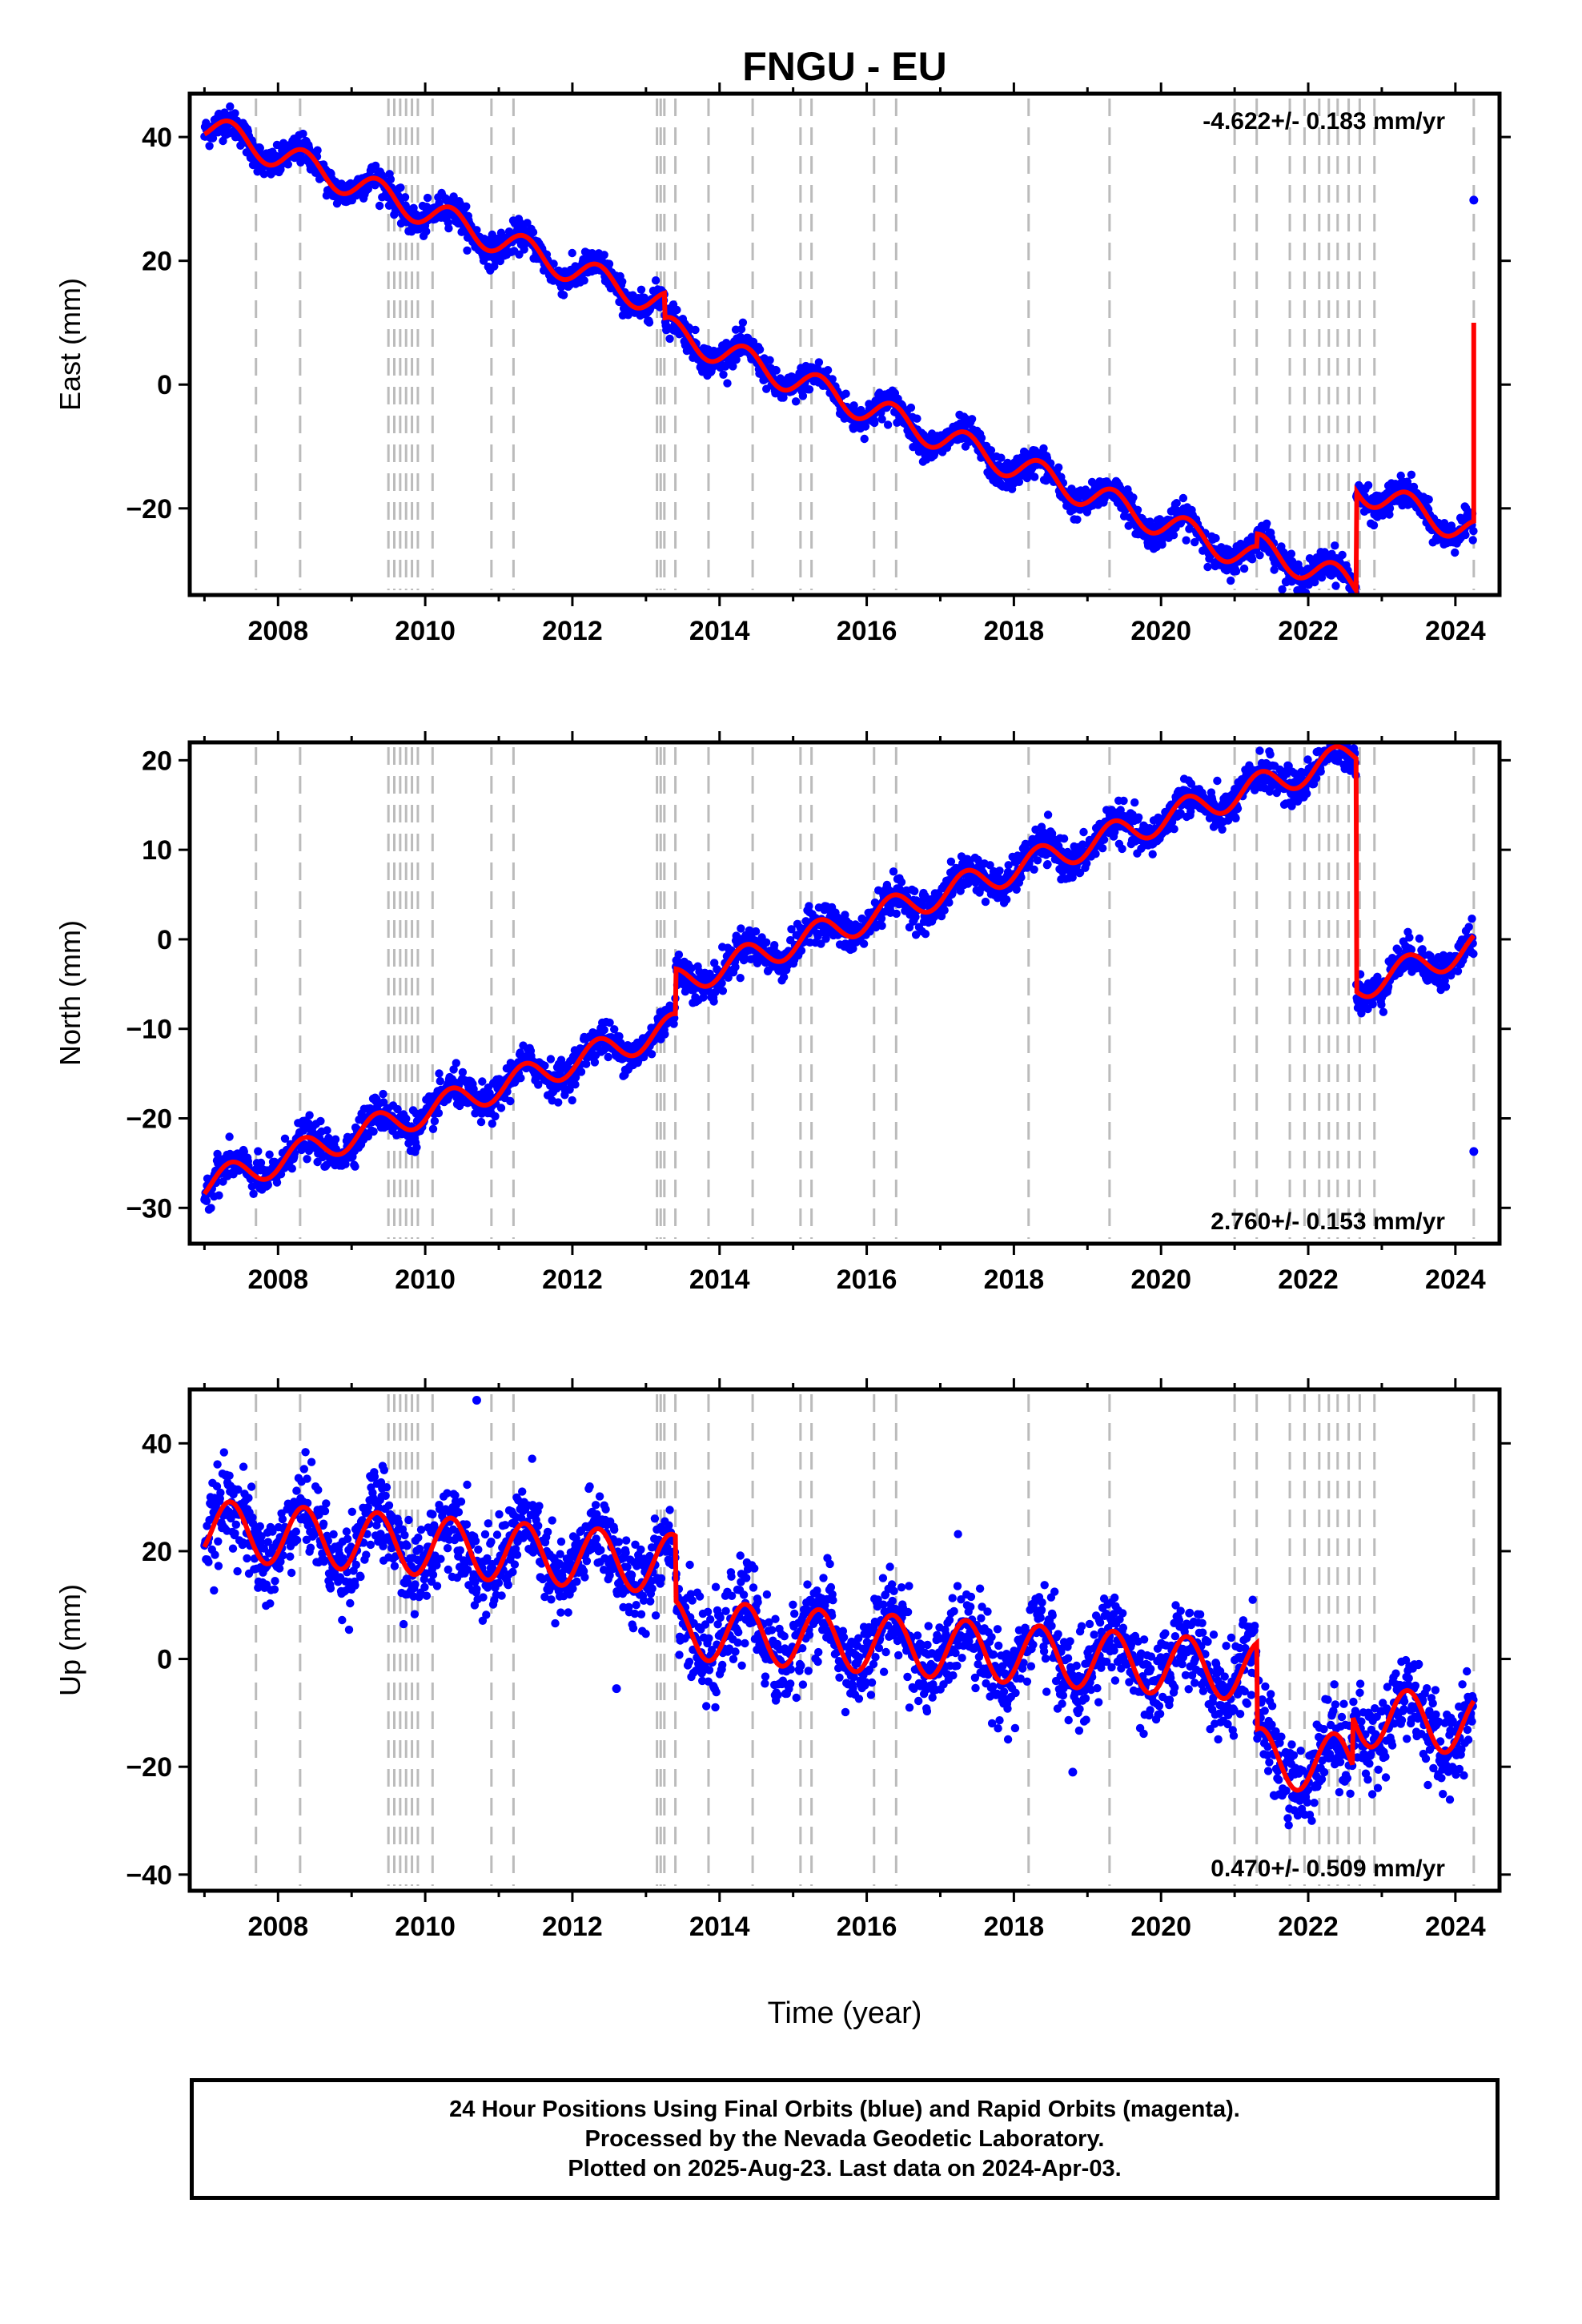  Describe the element at coordinates (1014, 631) in the screenshot. I see `x-tick-label: 2018` at that location.